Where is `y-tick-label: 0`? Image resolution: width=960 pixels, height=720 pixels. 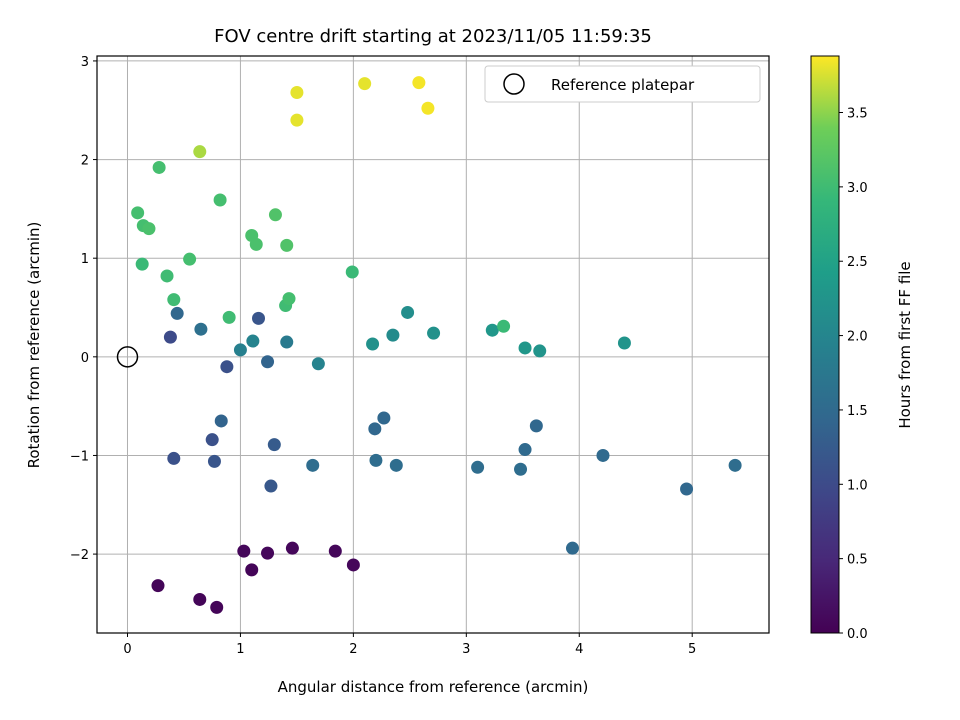 y-tick-label: 0 is located at coordinates (85, 358).